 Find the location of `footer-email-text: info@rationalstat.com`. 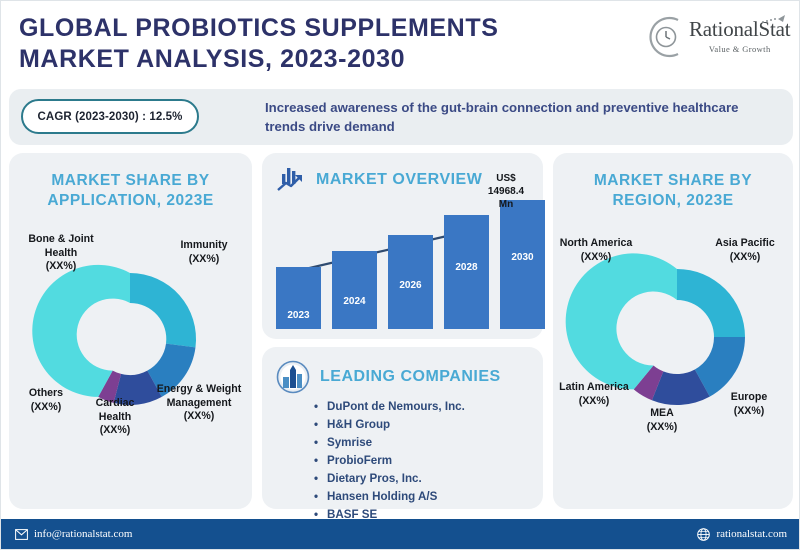

footer-email-text: info@rationalstat.com is located at coordinates (83, 534).